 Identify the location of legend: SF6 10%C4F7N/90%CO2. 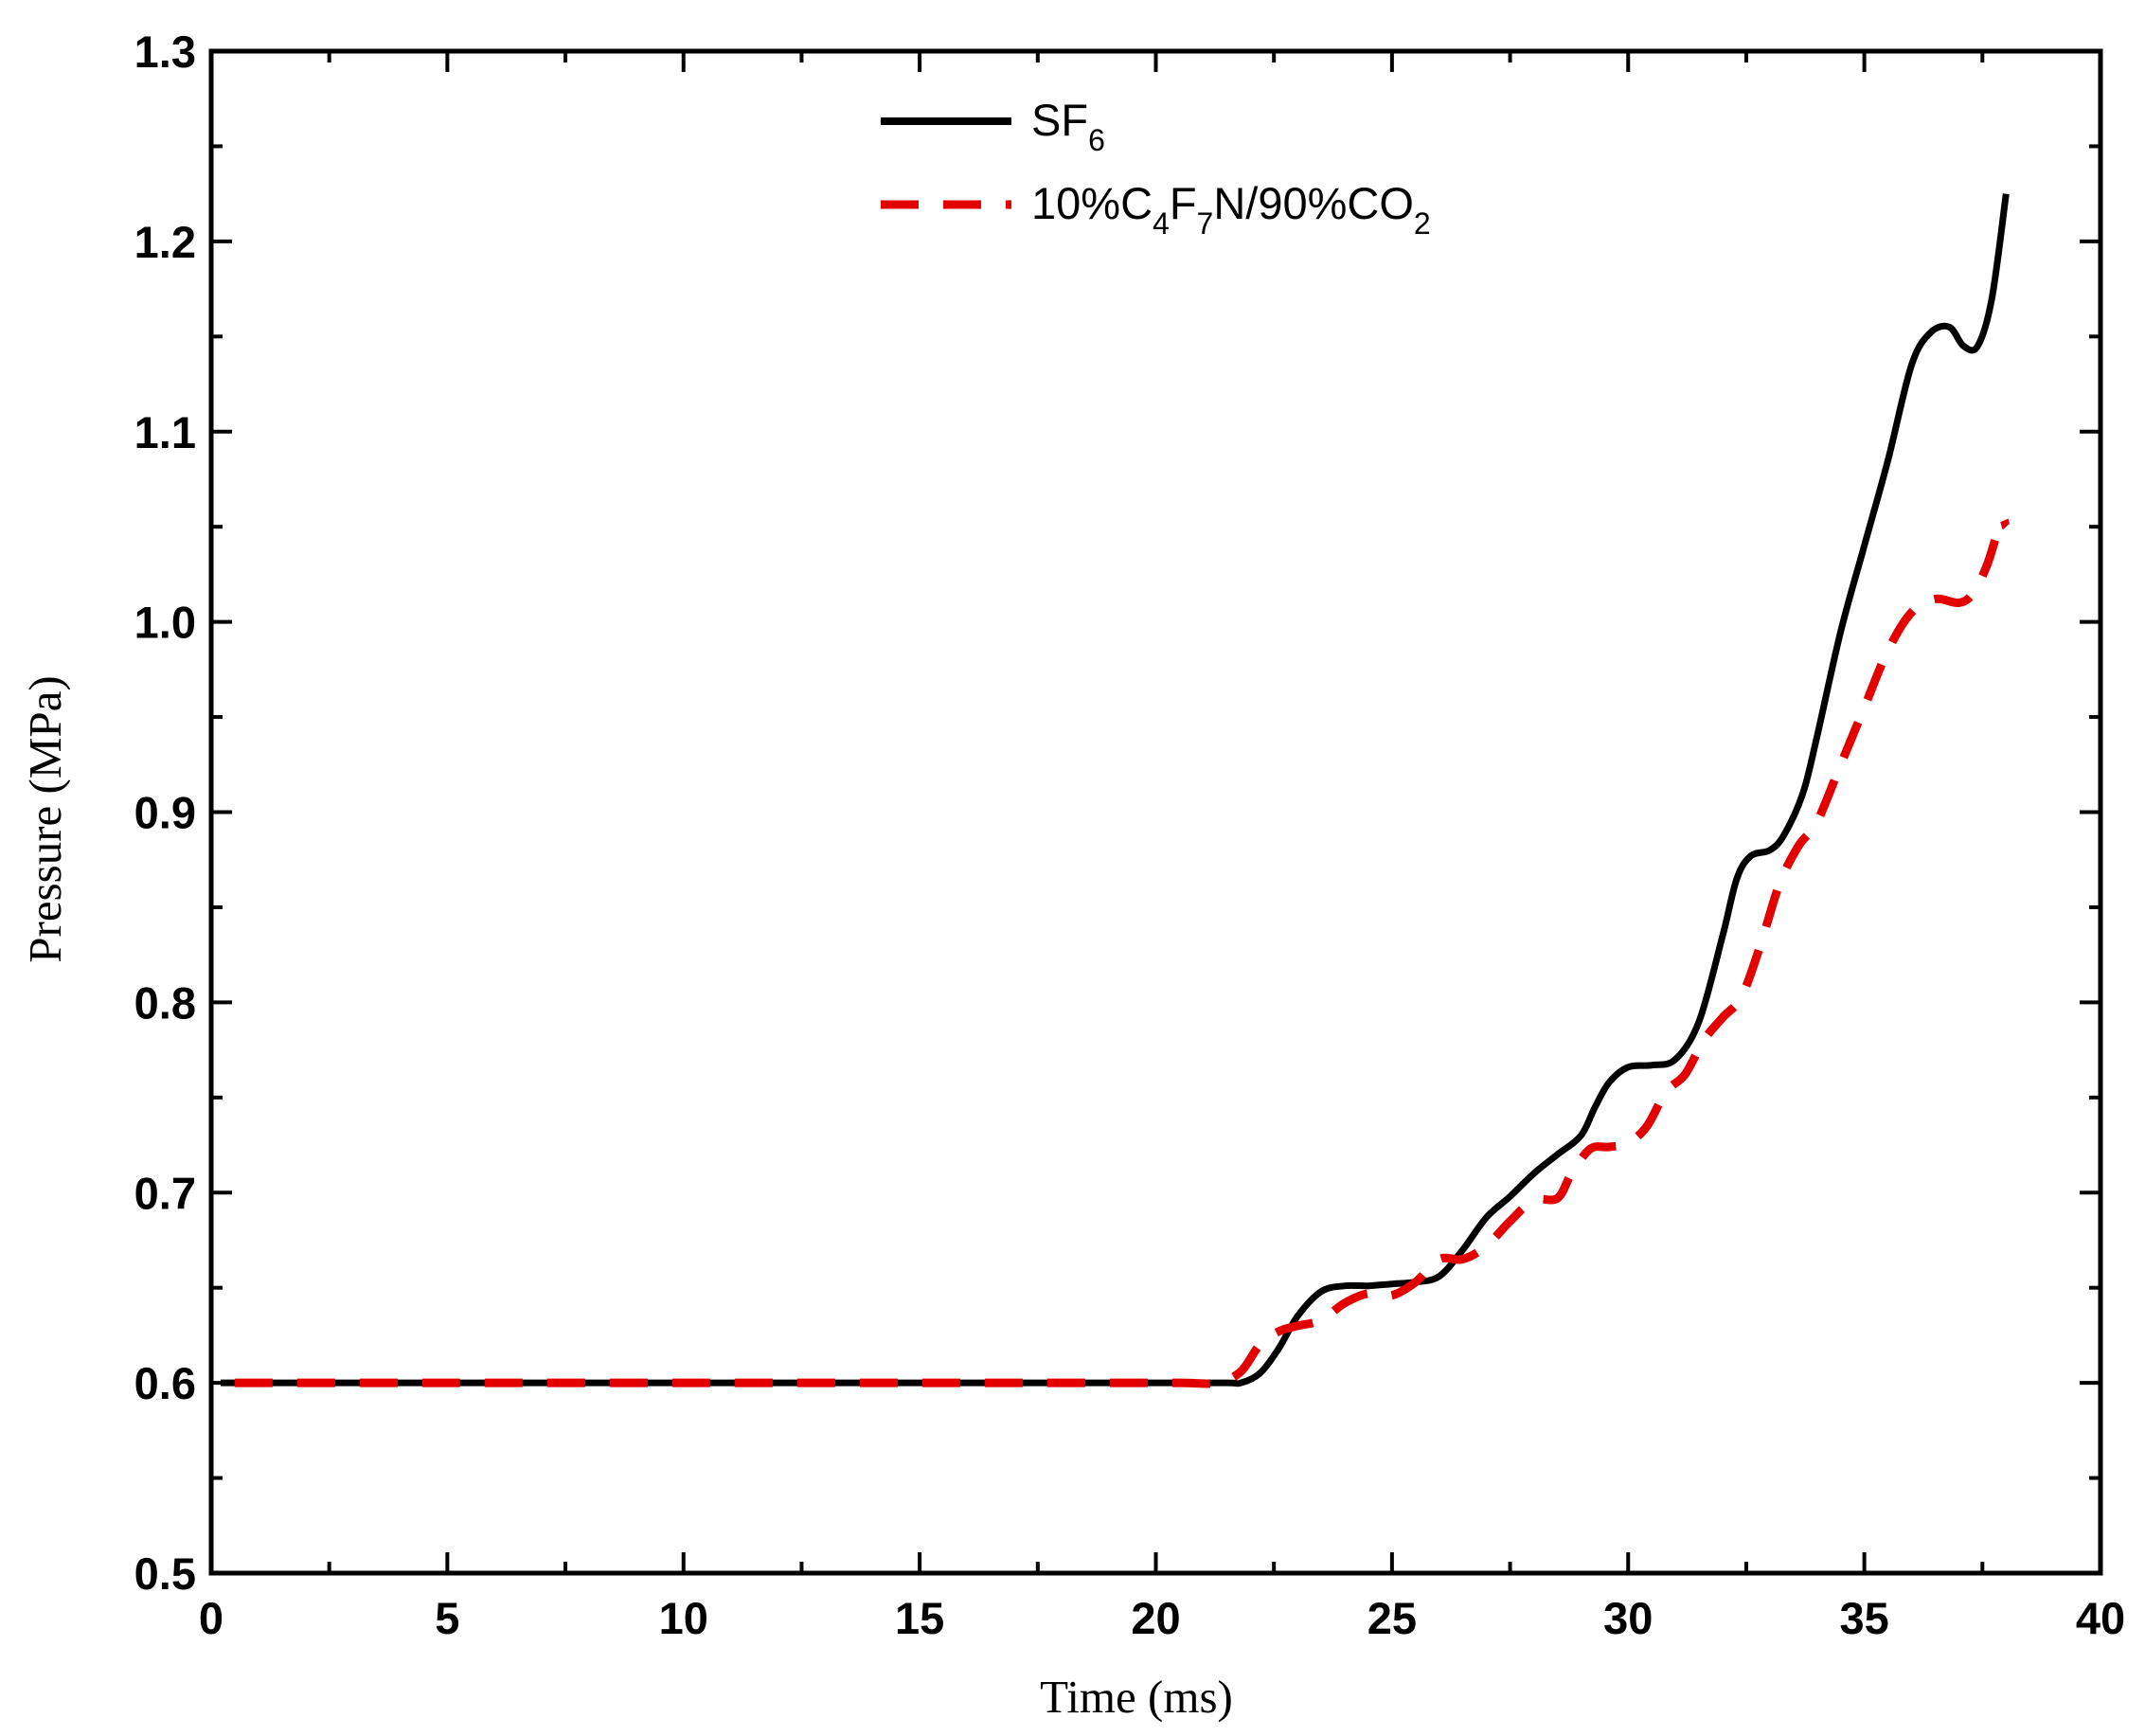
(1156, 168).